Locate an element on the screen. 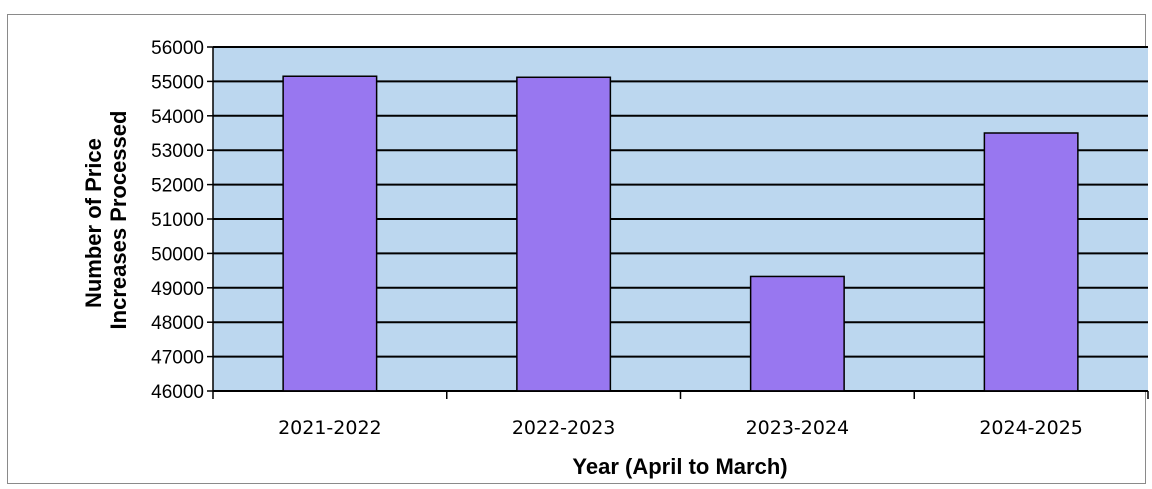  bar-2021-2022 is located at coordinates (330, 233).